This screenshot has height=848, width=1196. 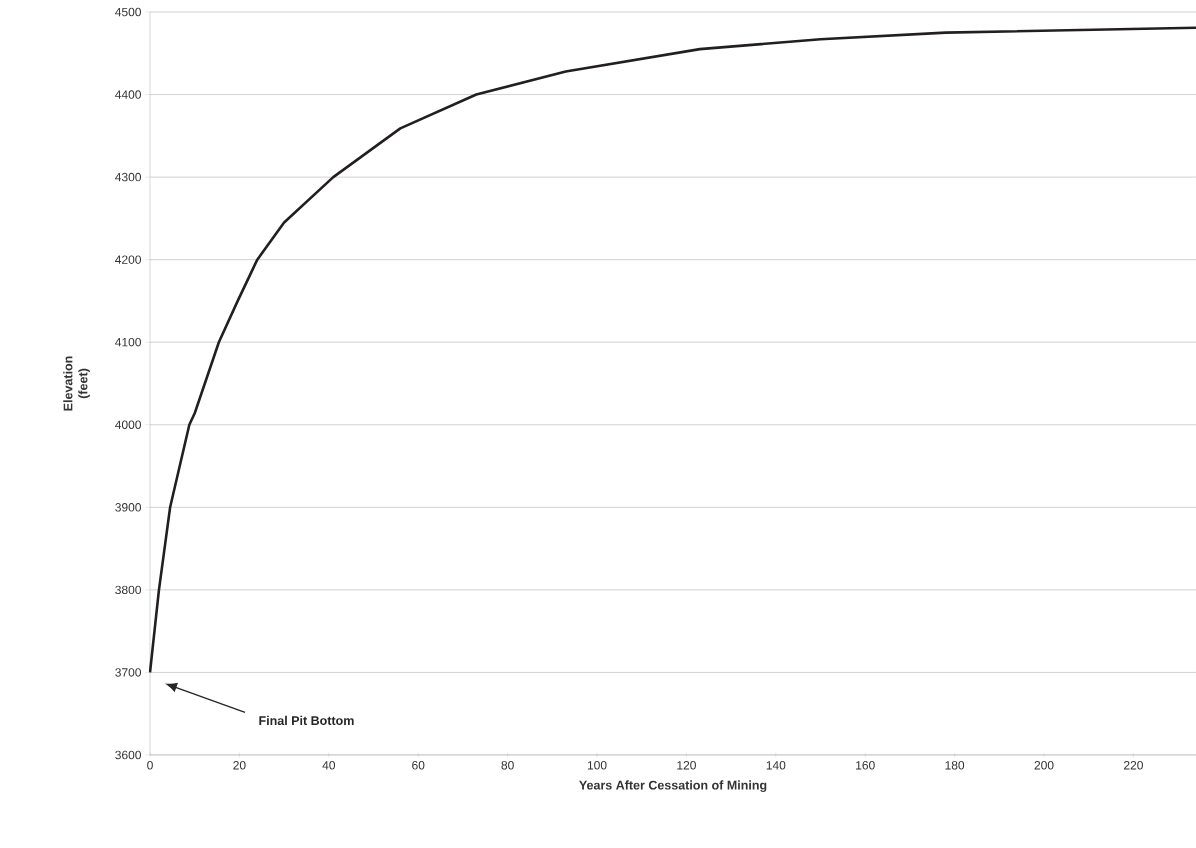 I want to click on x-tick-label: 60, so click(x=418, y=765).